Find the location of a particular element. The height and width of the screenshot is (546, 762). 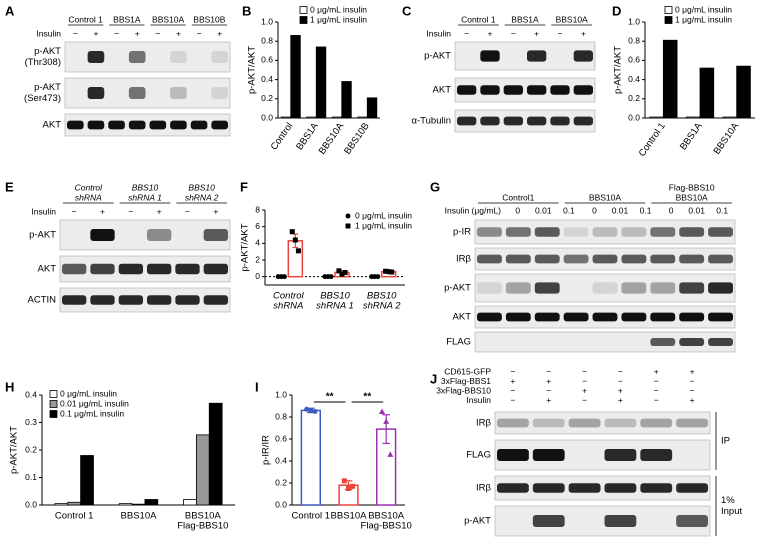

significance-label: ** is located at coordinates (330, 397).